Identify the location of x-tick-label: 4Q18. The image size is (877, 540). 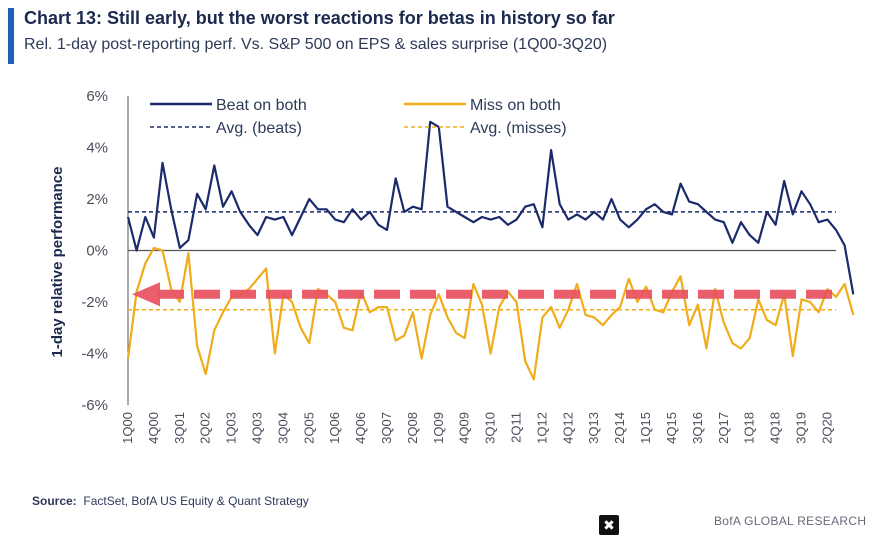
(775, 428).